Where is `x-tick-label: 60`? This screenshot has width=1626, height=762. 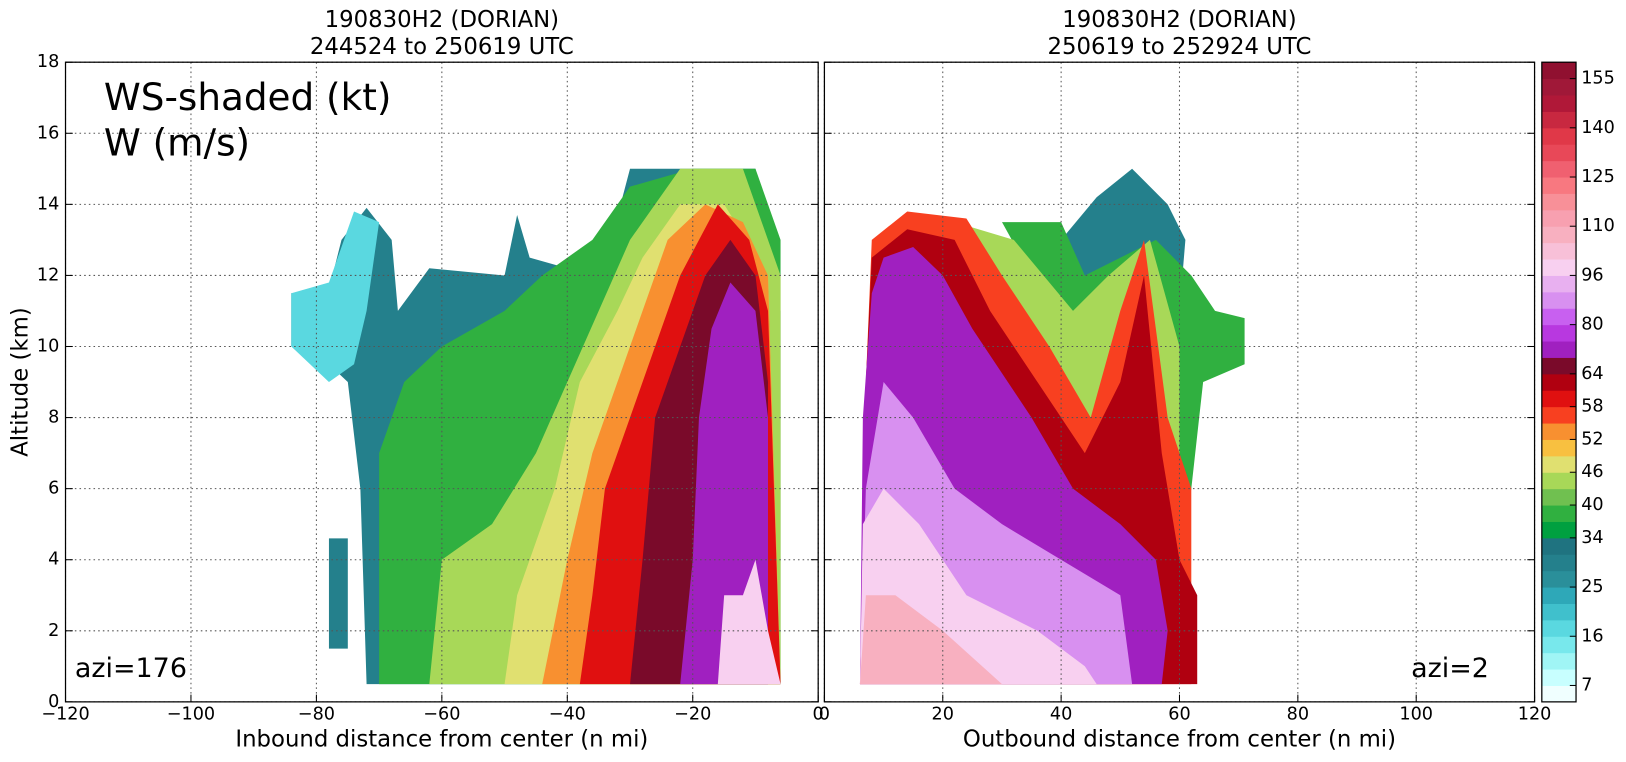 x-tick-label: 60 is located at coordinates (1179, 714).